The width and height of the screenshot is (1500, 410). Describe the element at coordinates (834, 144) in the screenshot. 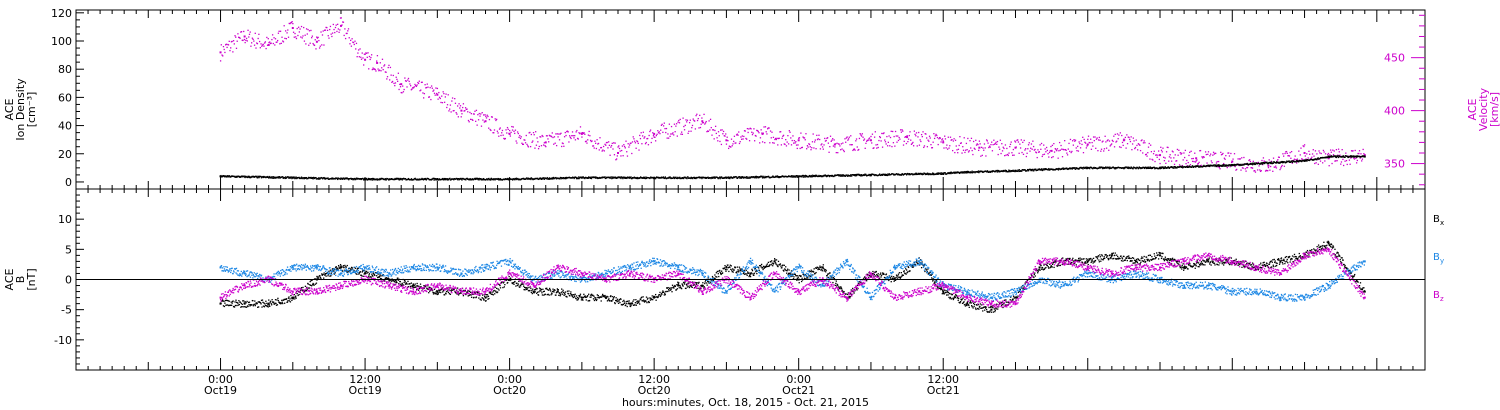

I see `velocity-point` at that location.